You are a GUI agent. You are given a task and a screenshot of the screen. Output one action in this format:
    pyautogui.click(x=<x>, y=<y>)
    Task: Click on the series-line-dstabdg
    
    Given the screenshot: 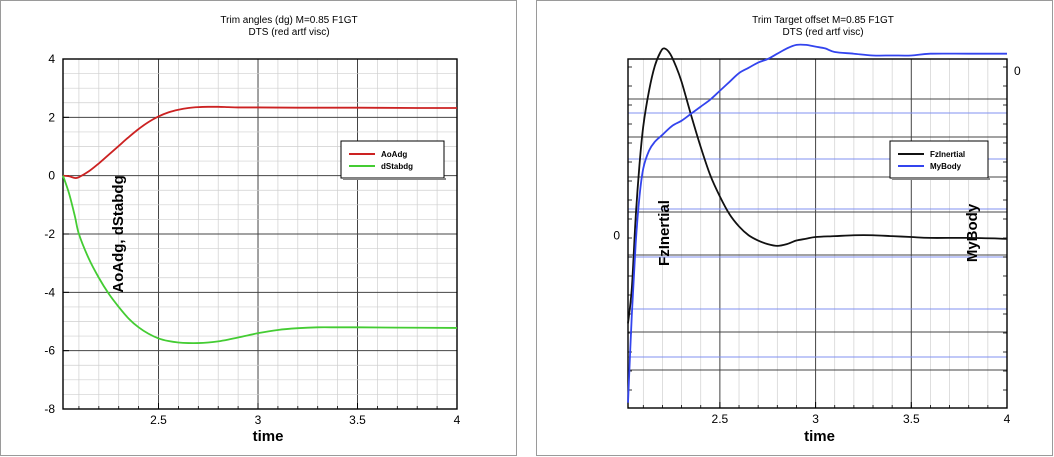 What is the action you would take?
    pyautogui.click(x=260, y=260)
    